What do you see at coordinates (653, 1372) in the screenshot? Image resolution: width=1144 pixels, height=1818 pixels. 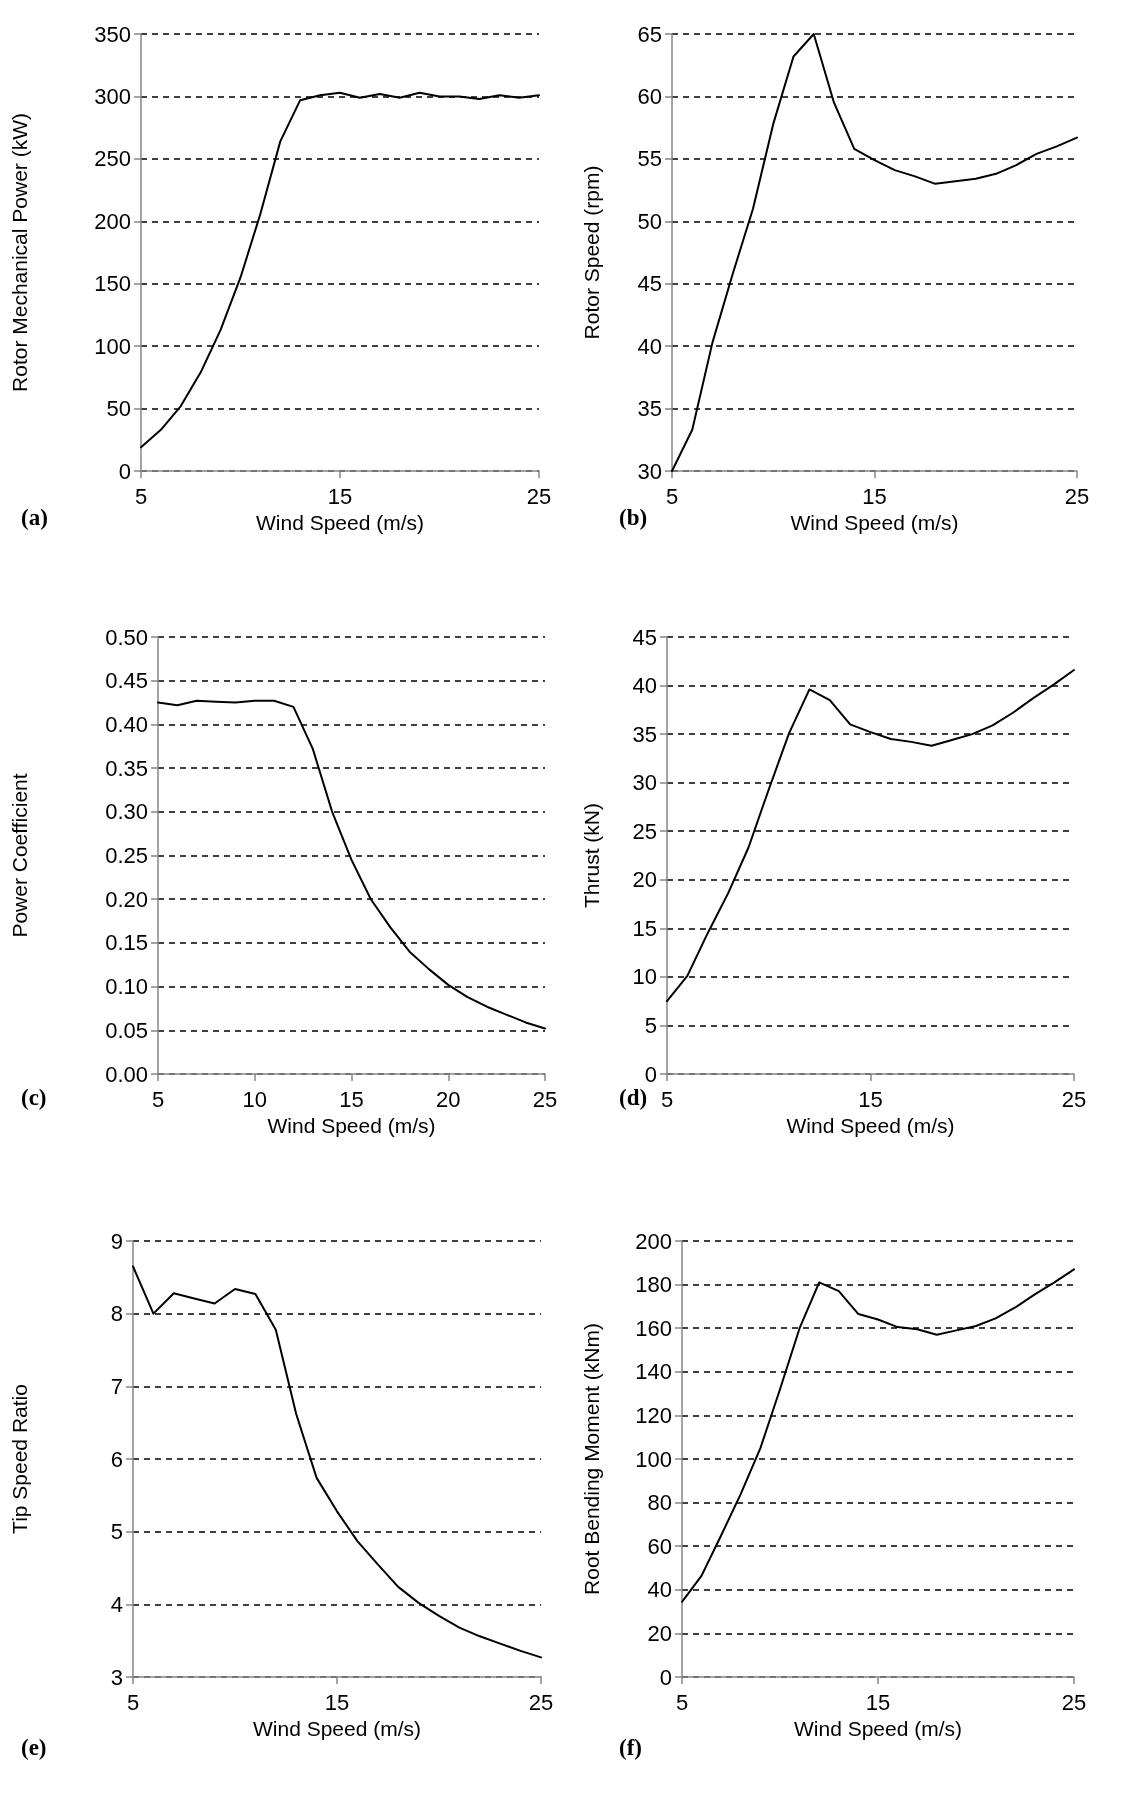 I see `y-tick-label: 140` at bounding box center [653, 1372].